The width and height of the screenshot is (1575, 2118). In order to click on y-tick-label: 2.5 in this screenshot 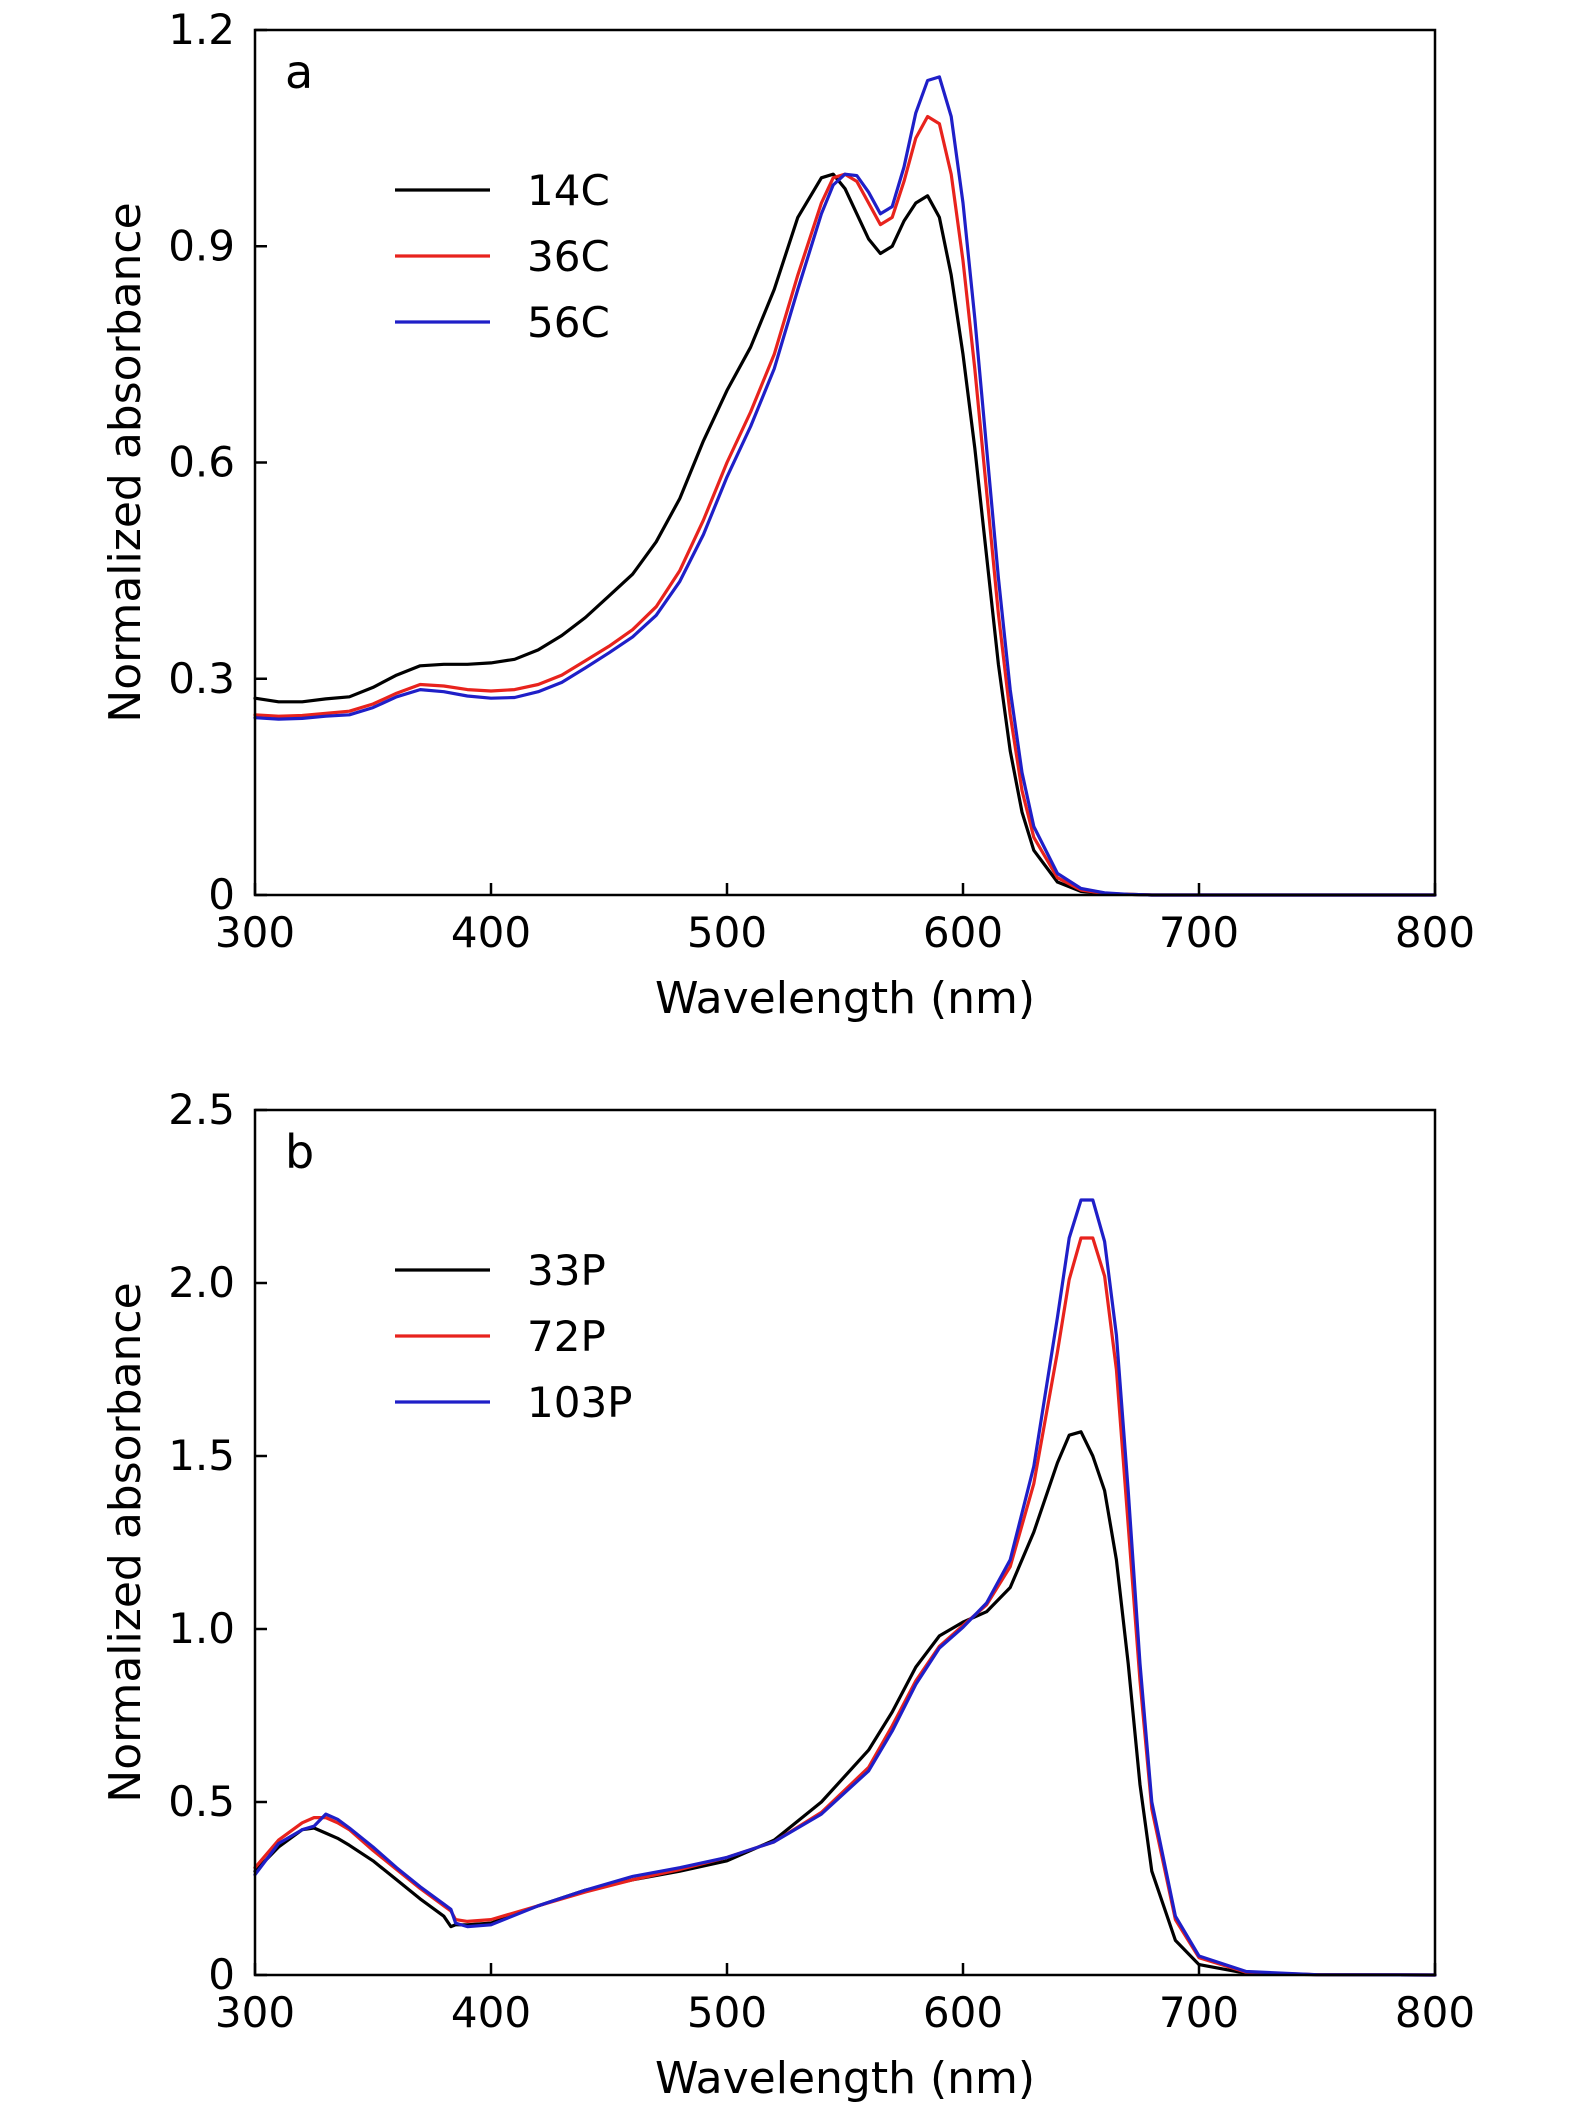, I will do `click(201, 1109)`.